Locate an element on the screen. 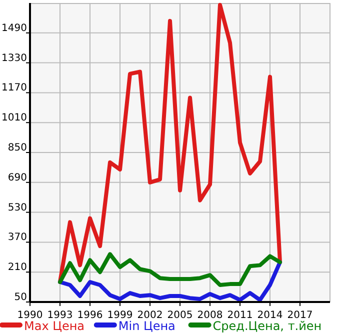 The height and width of the screenshot is (335, 345). y-tick-label: 850 is located at coordinates (17, 148).